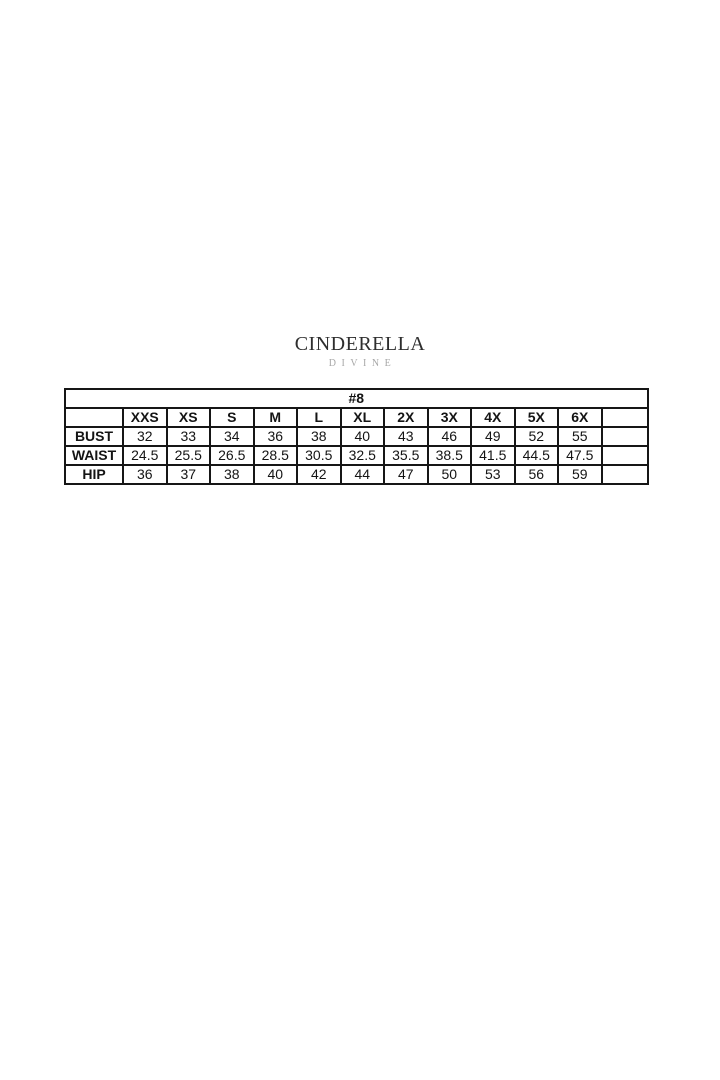 The height and width of the screenshot is (1080, 720). What do you see at coordinates (536, 417) in the screenshot?
I see `size-header-5x: 5X` at bounding box center [536, 417].